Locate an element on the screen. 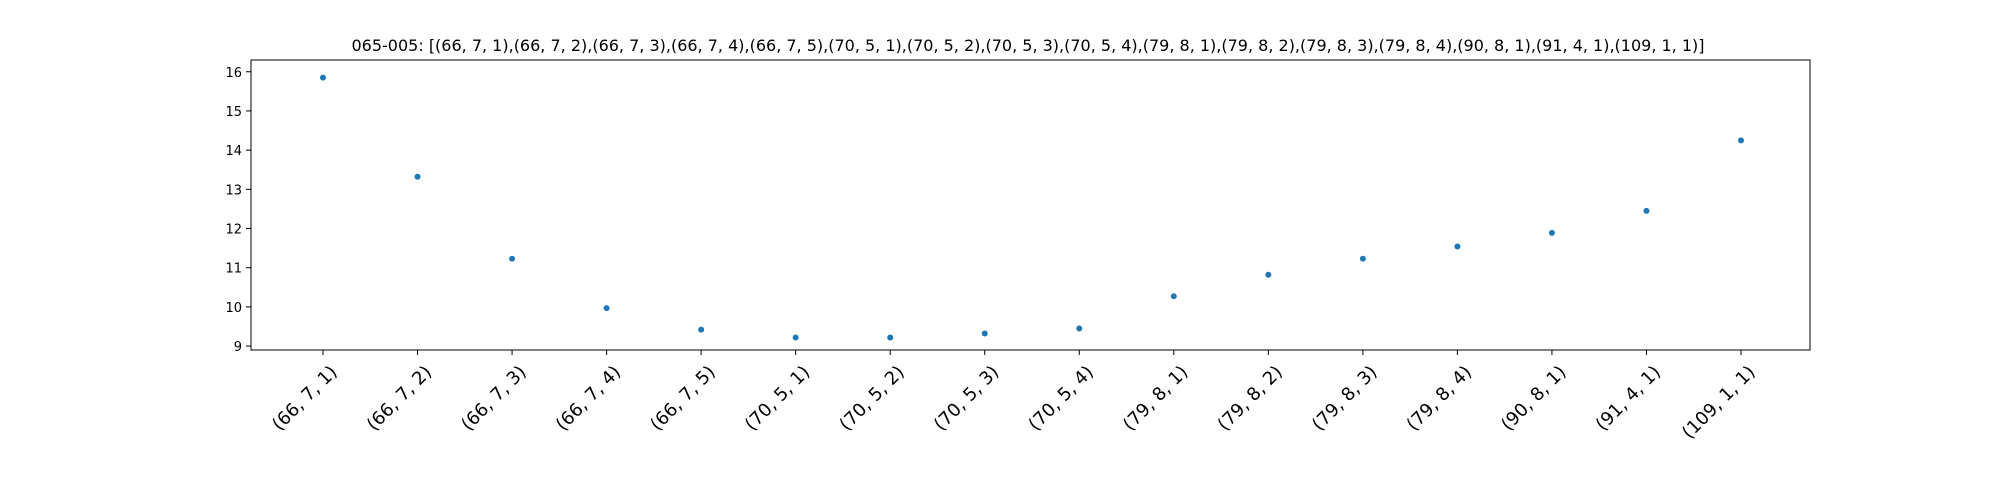 This screenshot has height=500, width=2000. x-tick-label: (70, 5, 4) is located at coordinates (1060, 398).